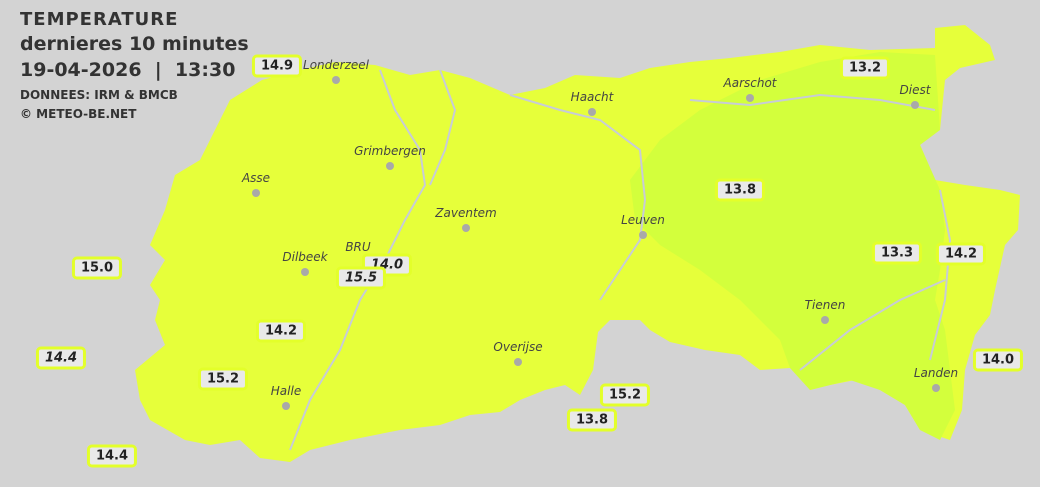 The width and height of the screenshot is (1040, 487). Describe the element at coordinates (518, 347) in the screenshot. I see `city-label: Overijse` at that location.